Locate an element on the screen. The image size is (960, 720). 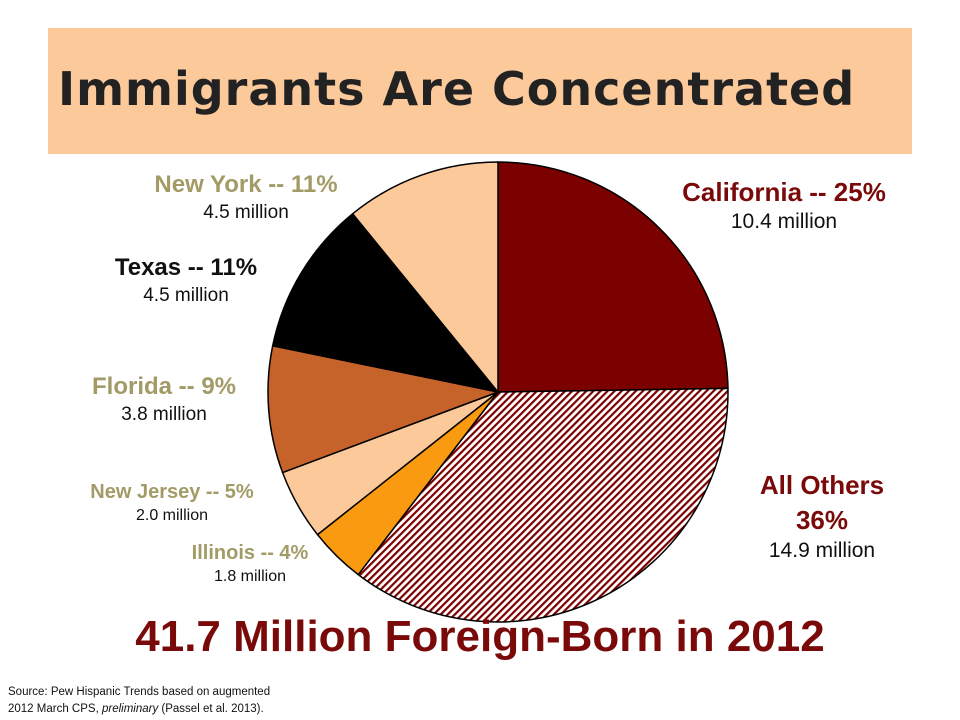
label-new-york: New York -- 11% 4.5 million is located at coordinates (245, 198).